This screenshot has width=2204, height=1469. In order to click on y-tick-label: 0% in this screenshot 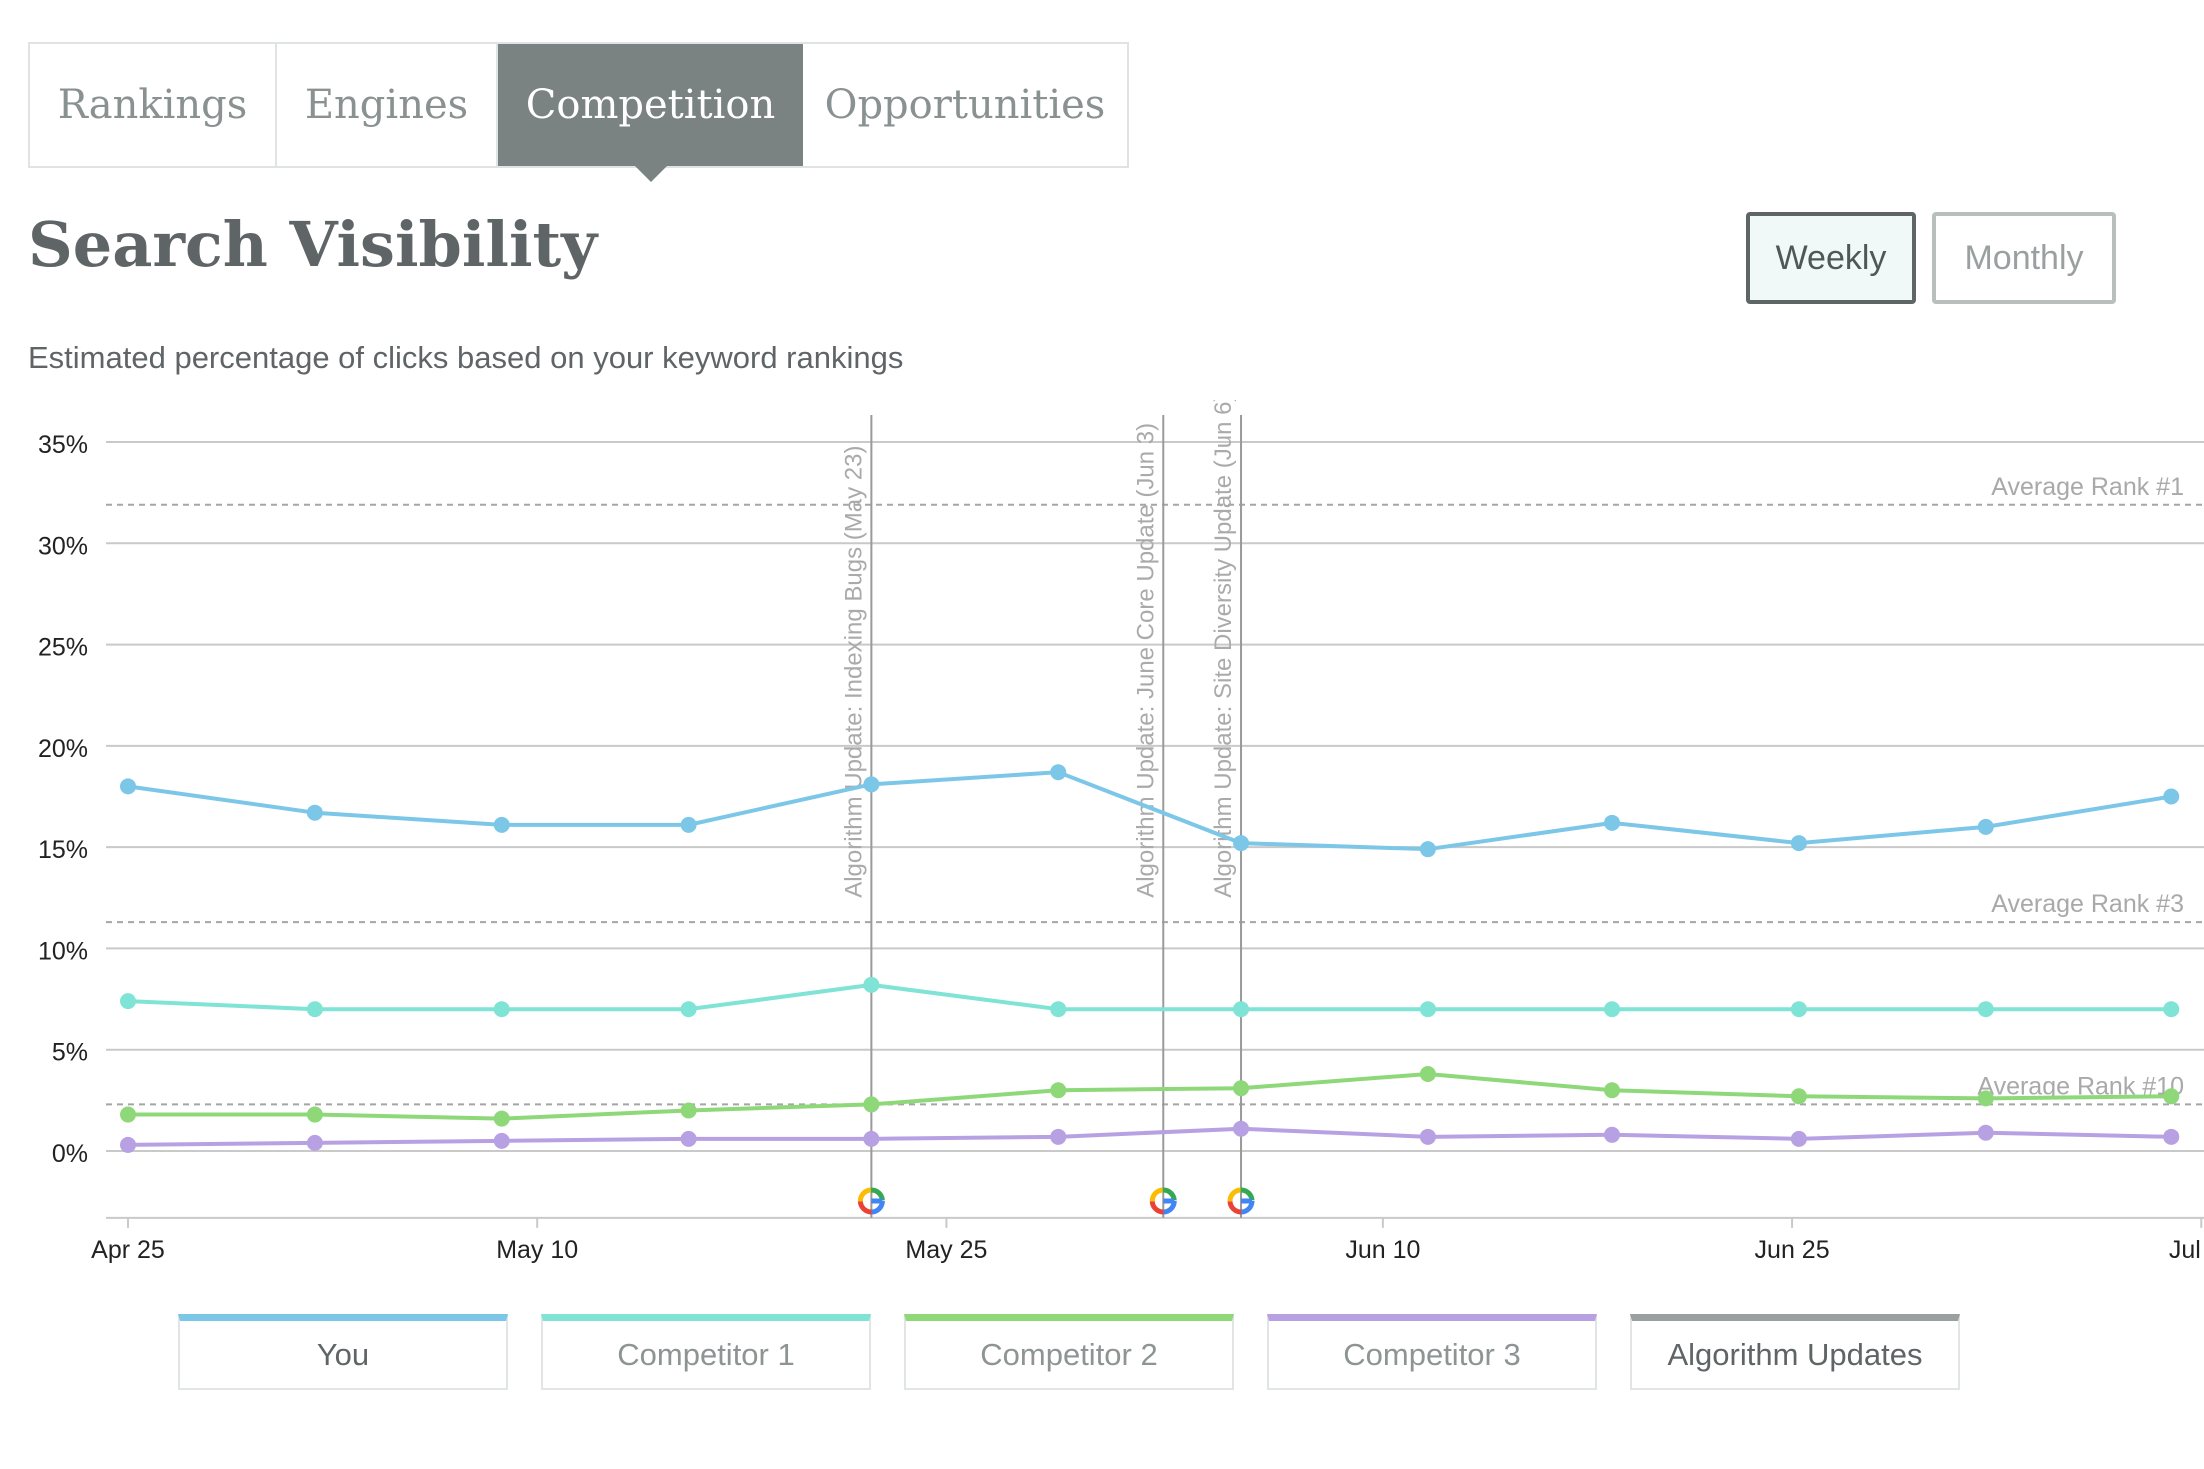, I will do `click(70, 1154)`.